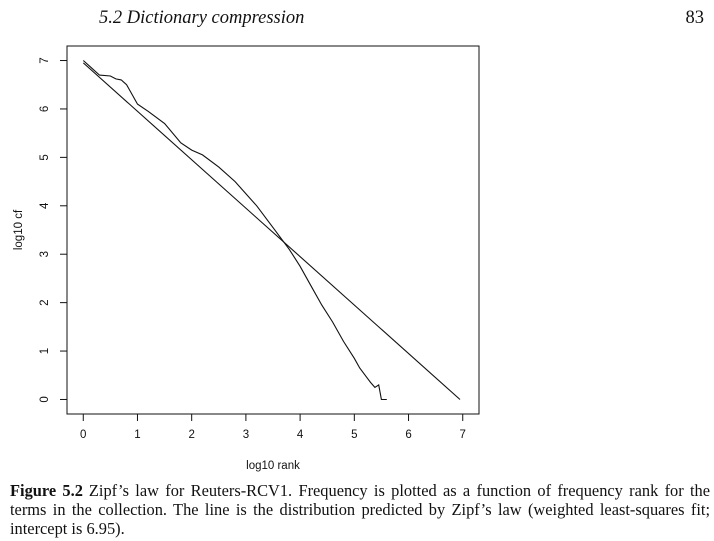 The image size is (714, 541). I want to click on x-tick-label: 6, so click(408, 435).